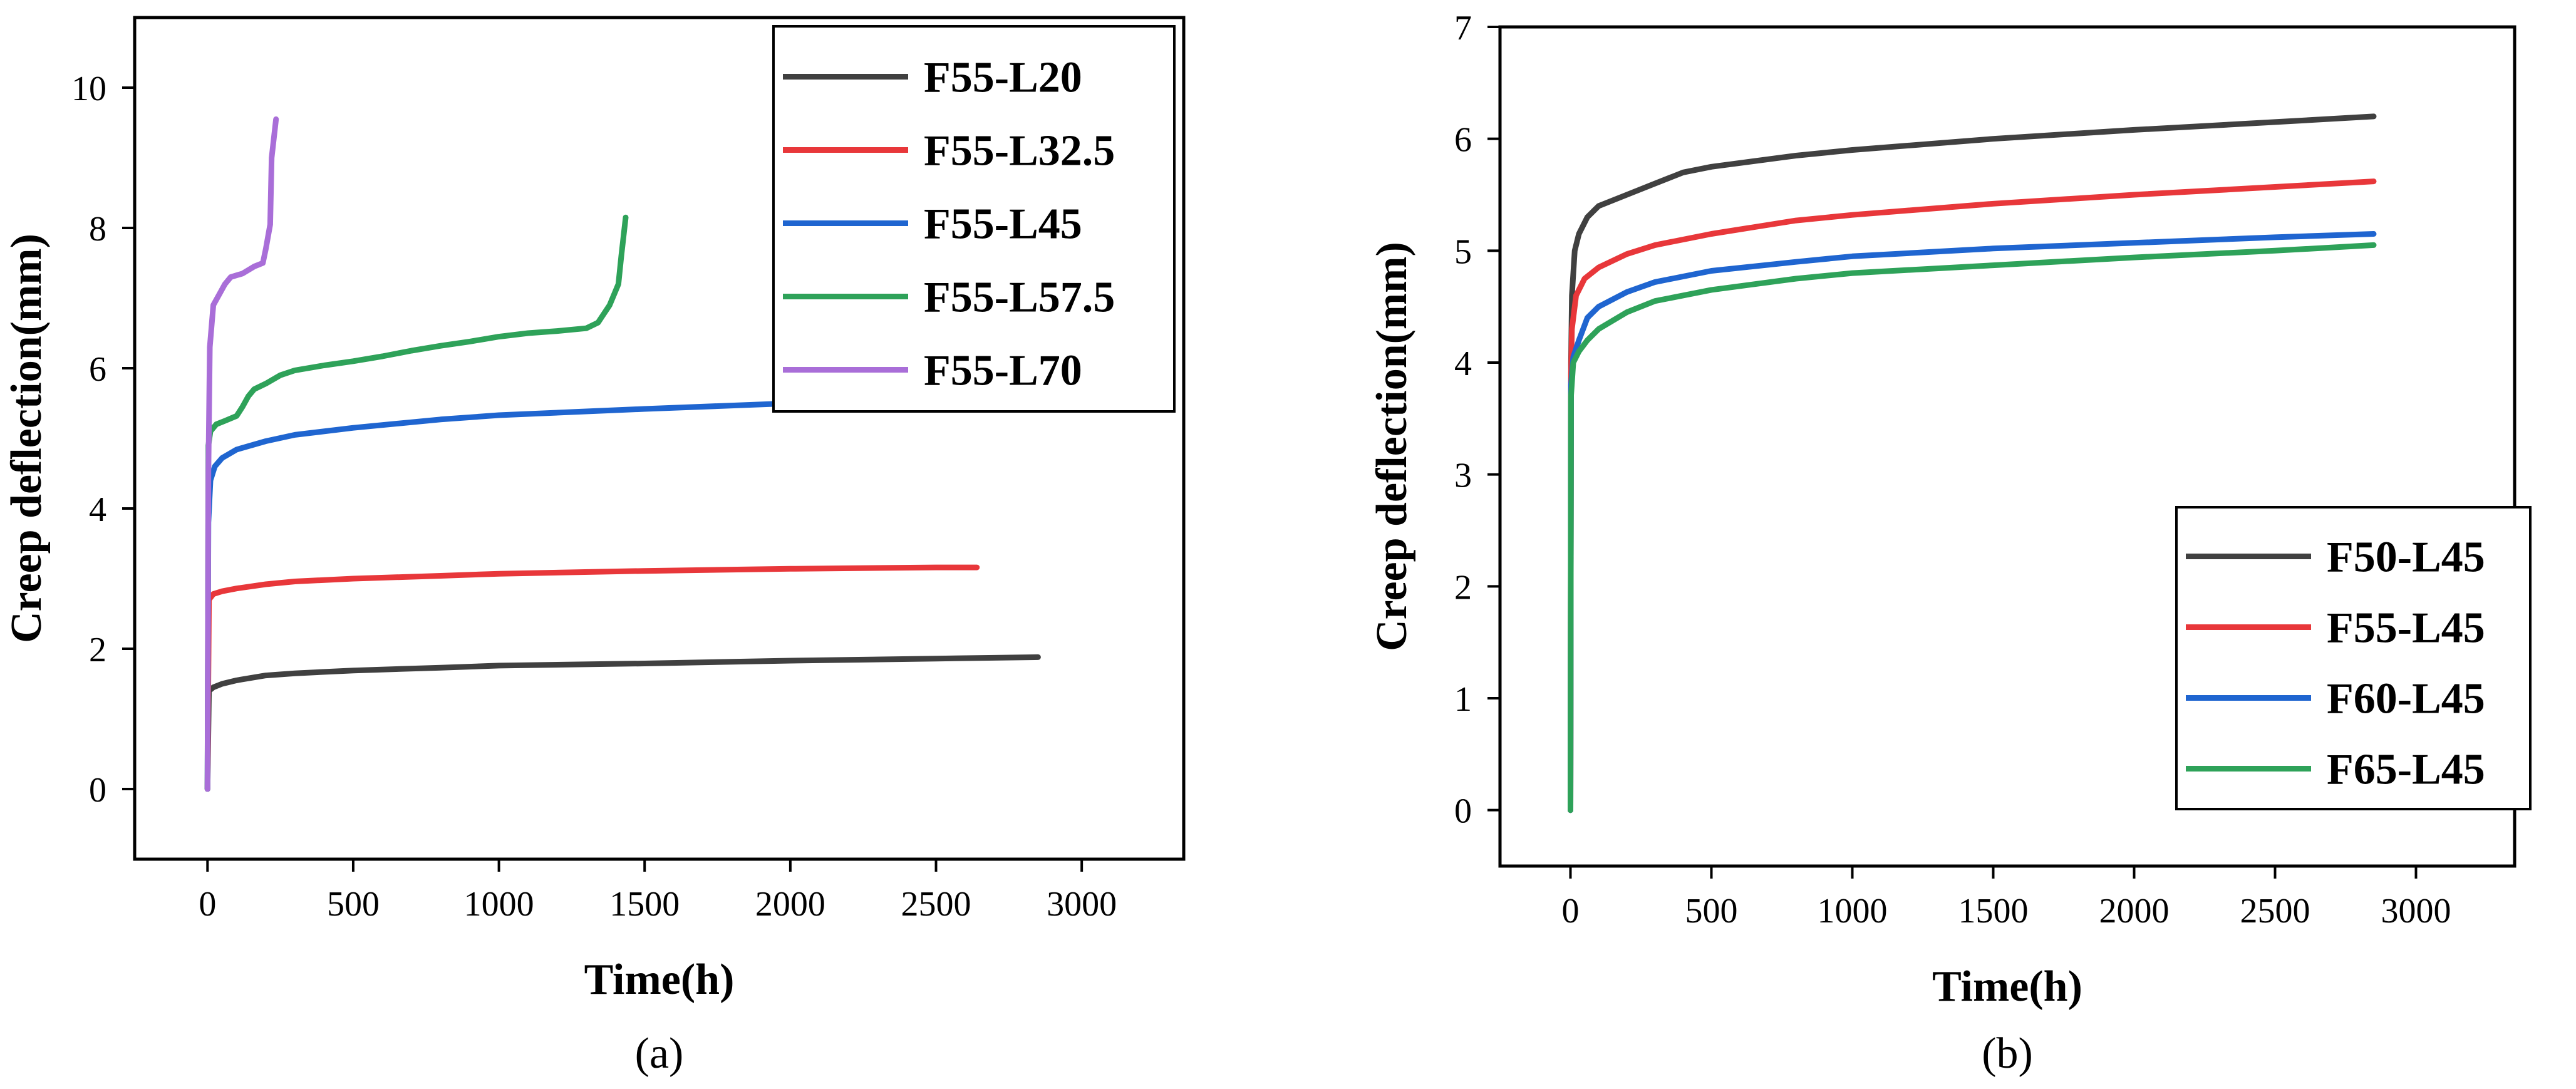 The image size is (2576, 1089). I want to click on legend-box, so click(974, 219).